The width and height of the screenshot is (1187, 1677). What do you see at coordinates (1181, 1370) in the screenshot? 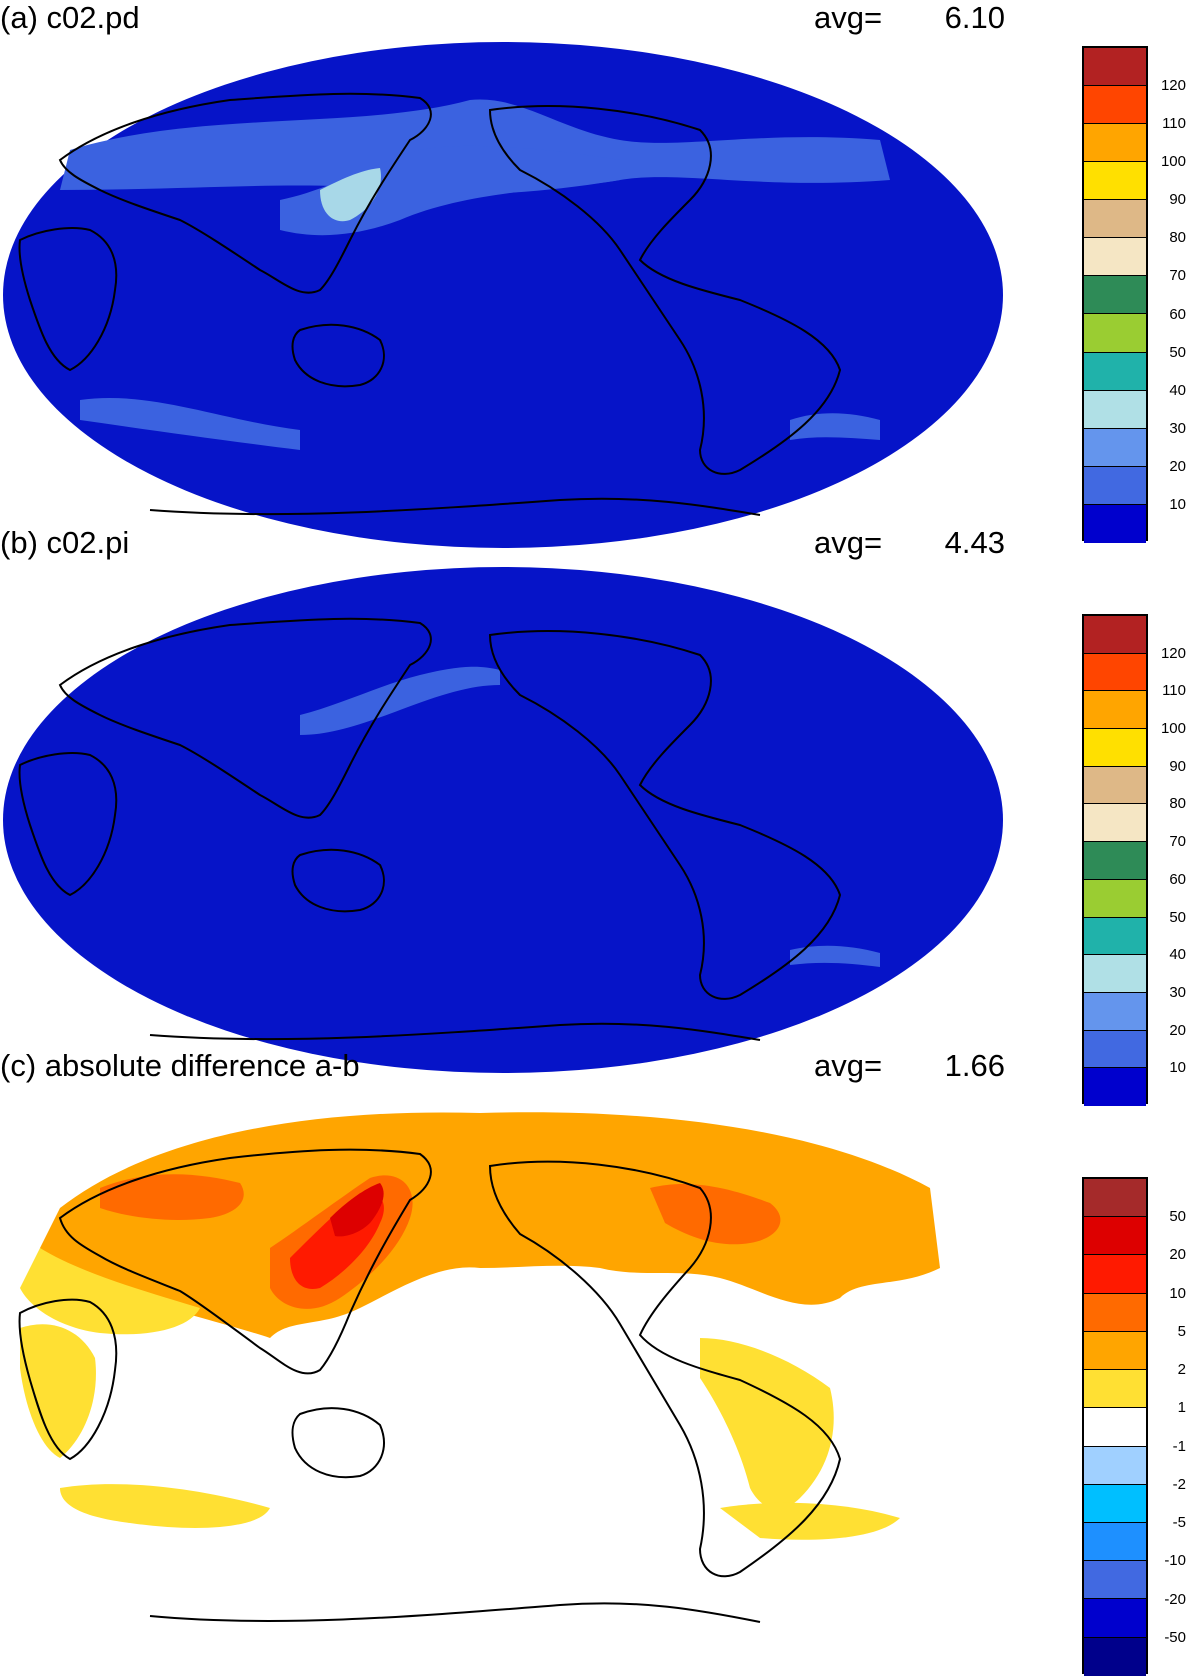
I see `colorbar-label: 2` at bounding box center [1181, 1370].